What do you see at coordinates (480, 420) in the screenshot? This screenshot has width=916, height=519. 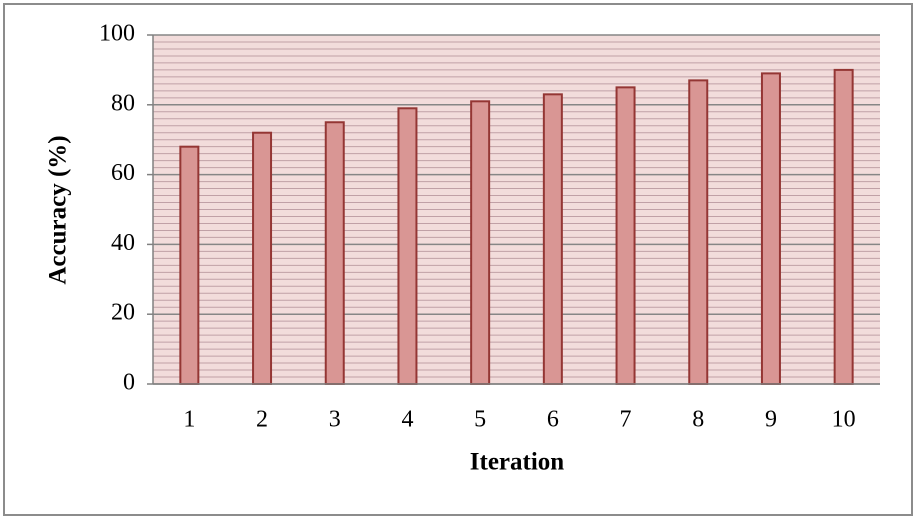 I see `x-tick-label: 5` at bounding box center [480, 420].